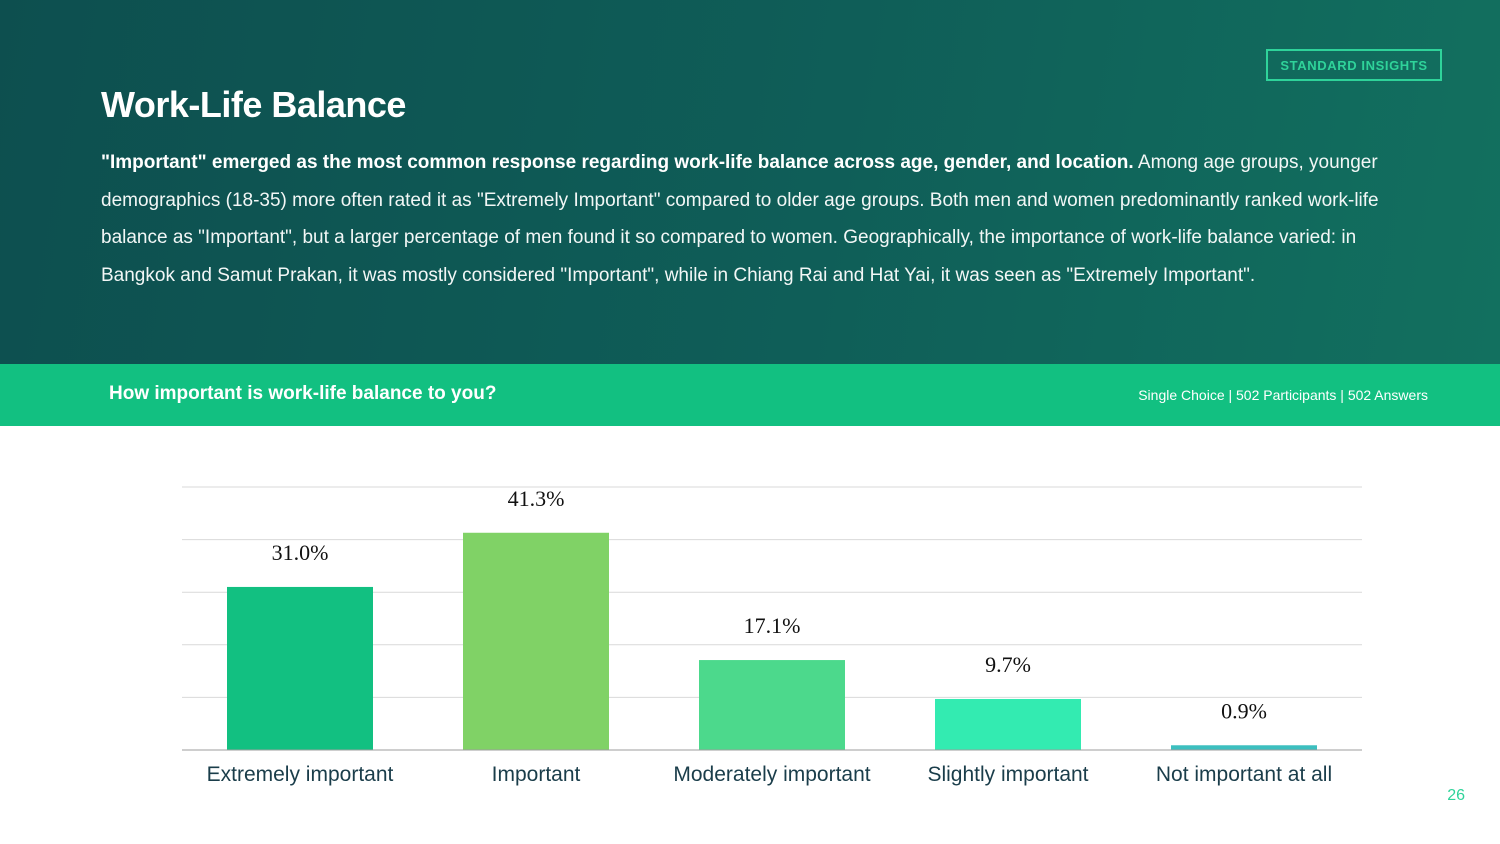  I want to click on category-label-2: Moderately important, so click(771, 774).